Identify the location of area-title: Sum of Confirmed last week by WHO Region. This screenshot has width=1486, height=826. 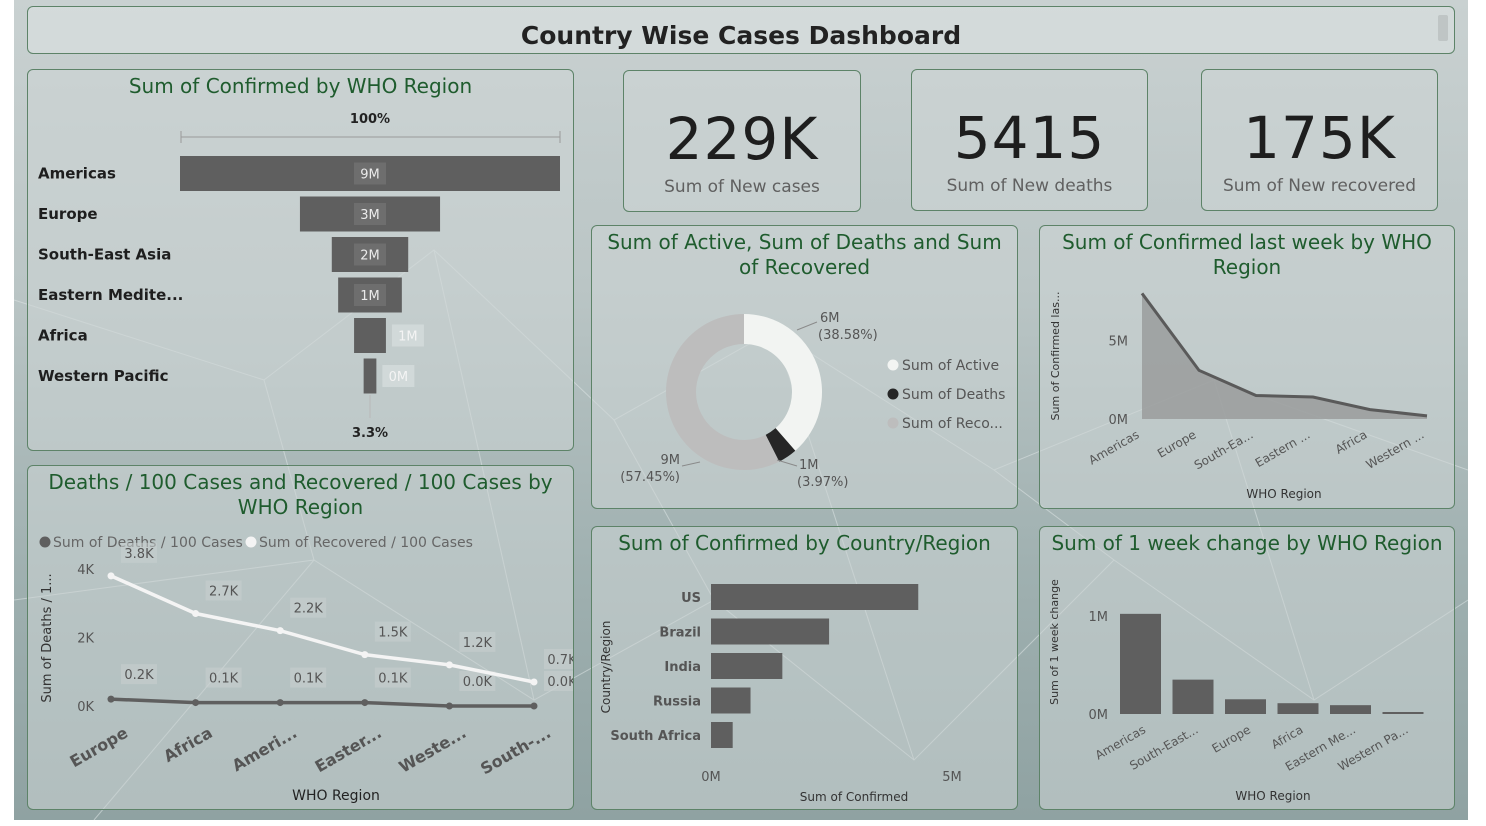
(1247, 254).